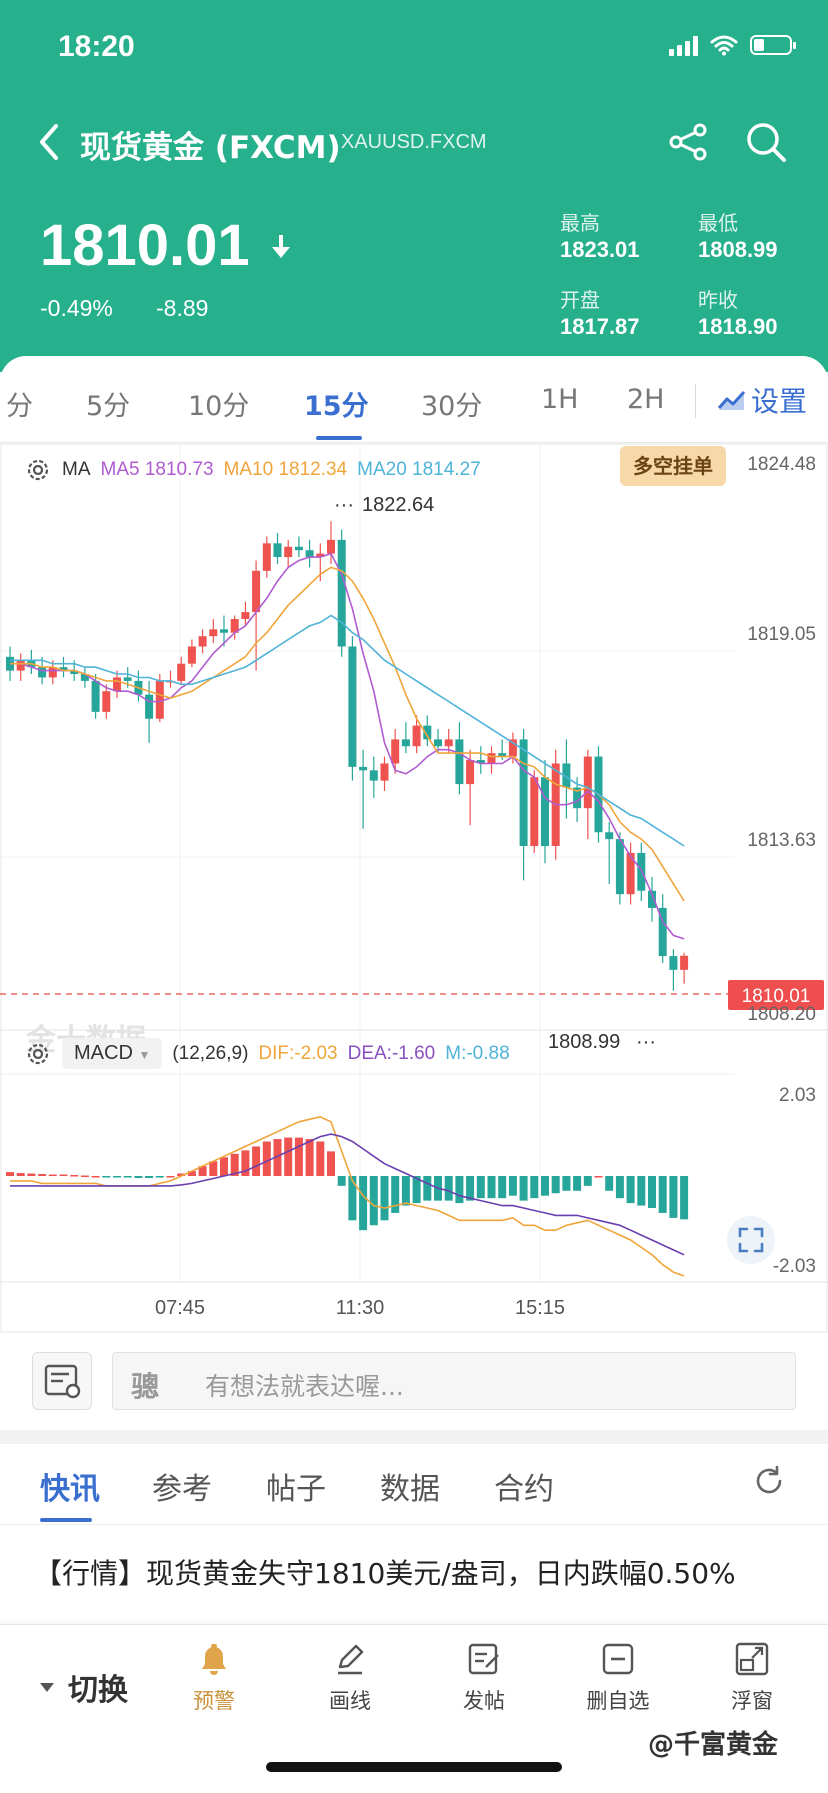 The width and height of the screenshot is (828, 1793). I want to click on source-watermark: @千富黄金, so click(713, 1745).